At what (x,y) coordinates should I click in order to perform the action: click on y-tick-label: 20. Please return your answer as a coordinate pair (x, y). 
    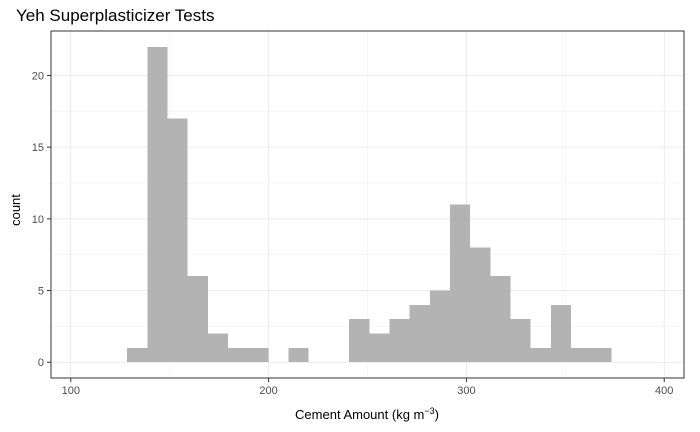
    Looking at the image, I should click on (38, 76).